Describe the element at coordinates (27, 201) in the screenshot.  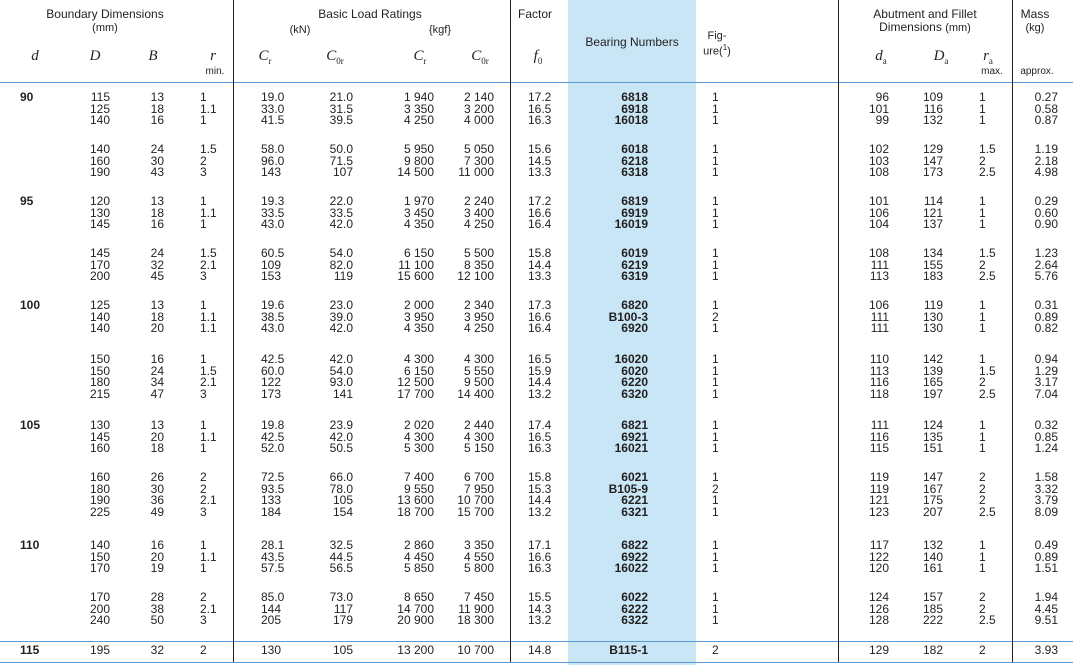
I see `cell-d: 95` at that location.